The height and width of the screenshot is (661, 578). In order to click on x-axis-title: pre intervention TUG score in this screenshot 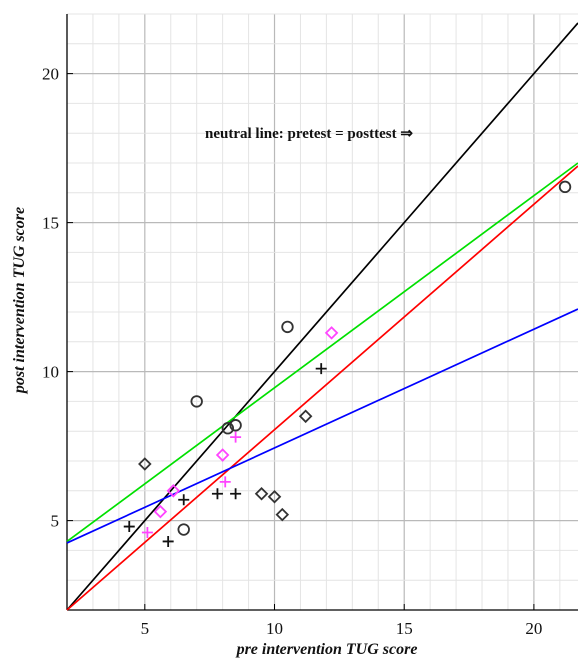, I will do `click(326, 649)`.